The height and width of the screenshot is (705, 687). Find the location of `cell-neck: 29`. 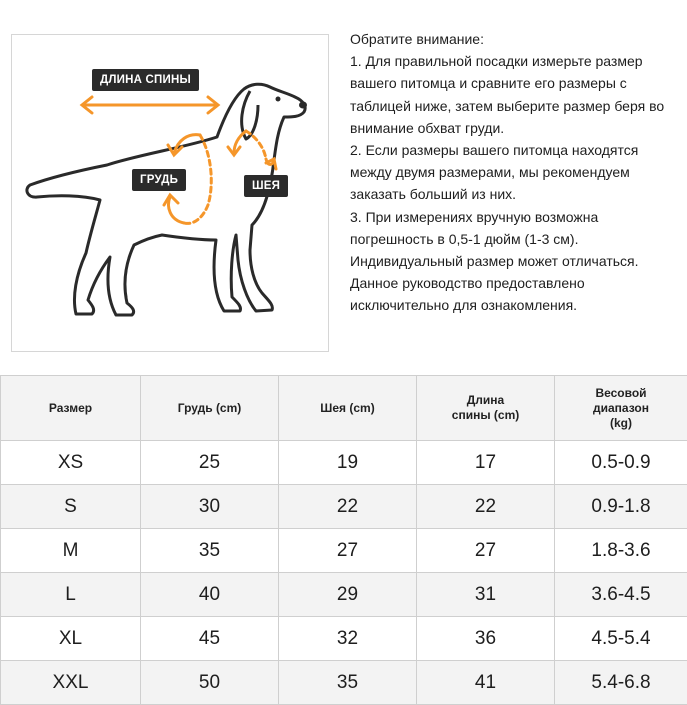

cell-neck: 29 is located at coordinates (348, 595).